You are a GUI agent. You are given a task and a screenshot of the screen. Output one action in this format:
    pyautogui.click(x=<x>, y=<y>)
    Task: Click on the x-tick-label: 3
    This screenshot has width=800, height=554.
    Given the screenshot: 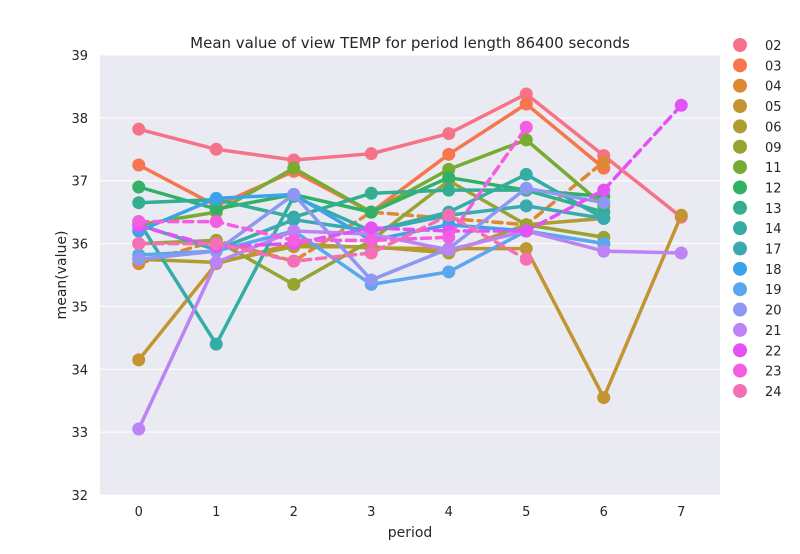 What is the action you would take?
    pyautogui.click(x=371, y=512)
    